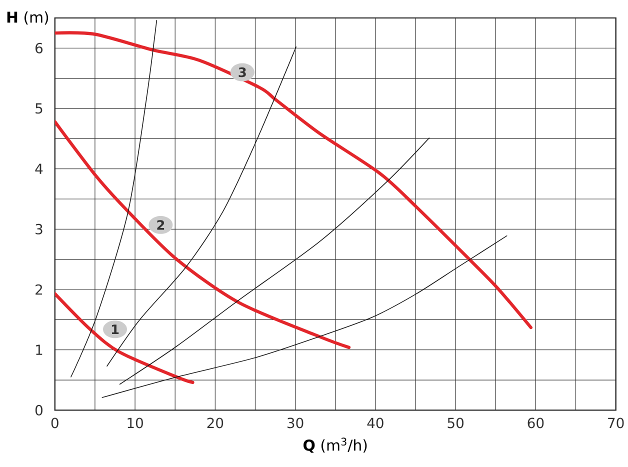  What do you see at coordinates (242, 72) in the screenshot?
I see `annotation: 3` at bounding box center [242, 72].